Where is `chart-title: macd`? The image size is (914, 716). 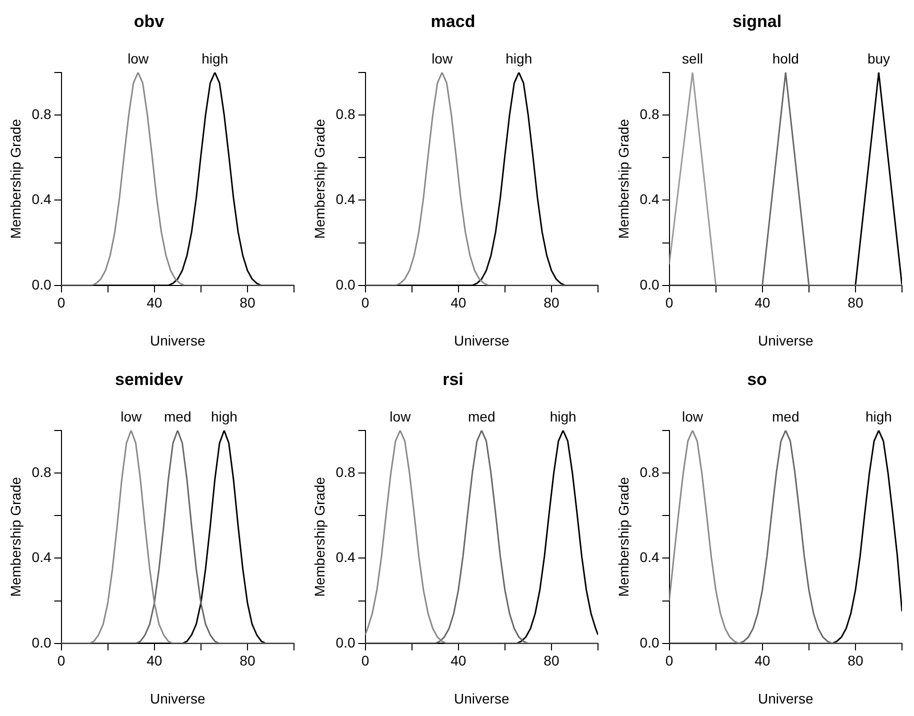 chart-title: macd is located at coordinates (453, 21).